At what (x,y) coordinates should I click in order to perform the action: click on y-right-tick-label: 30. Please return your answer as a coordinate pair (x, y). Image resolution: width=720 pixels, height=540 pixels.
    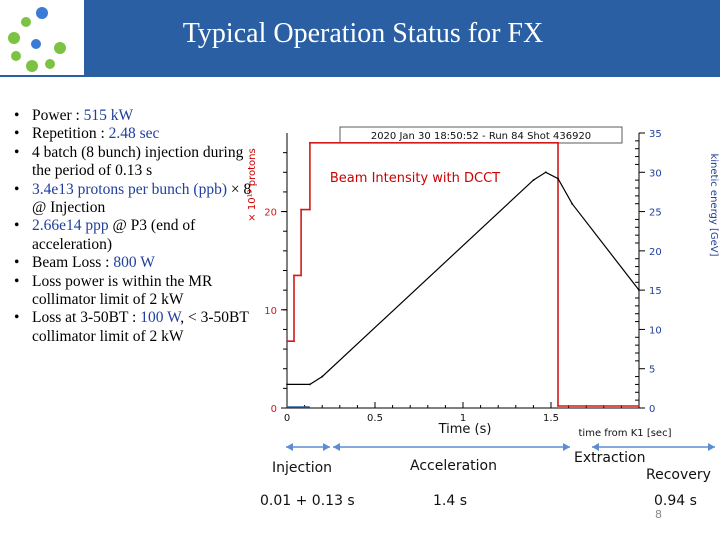
    Looking at the image, I should click on (655, 173).